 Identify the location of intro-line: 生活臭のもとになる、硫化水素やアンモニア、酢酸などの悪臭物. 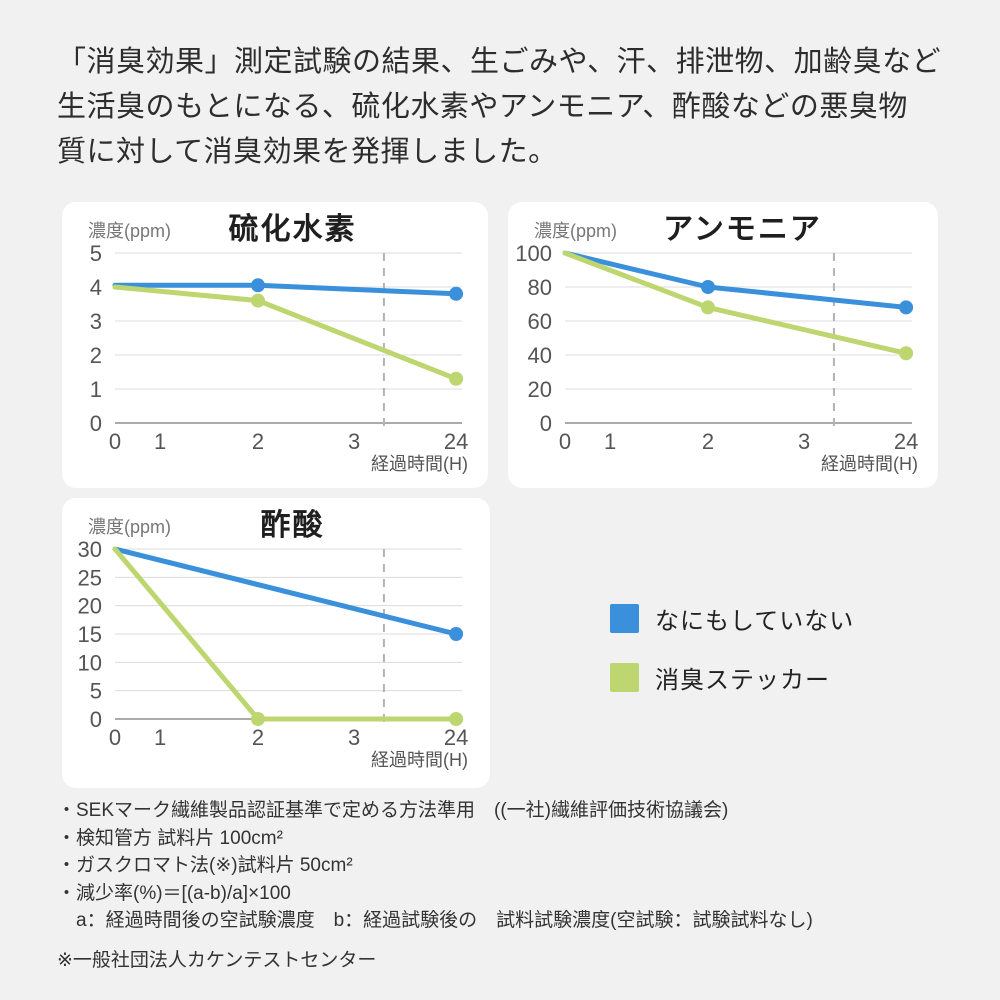
(482, 107).